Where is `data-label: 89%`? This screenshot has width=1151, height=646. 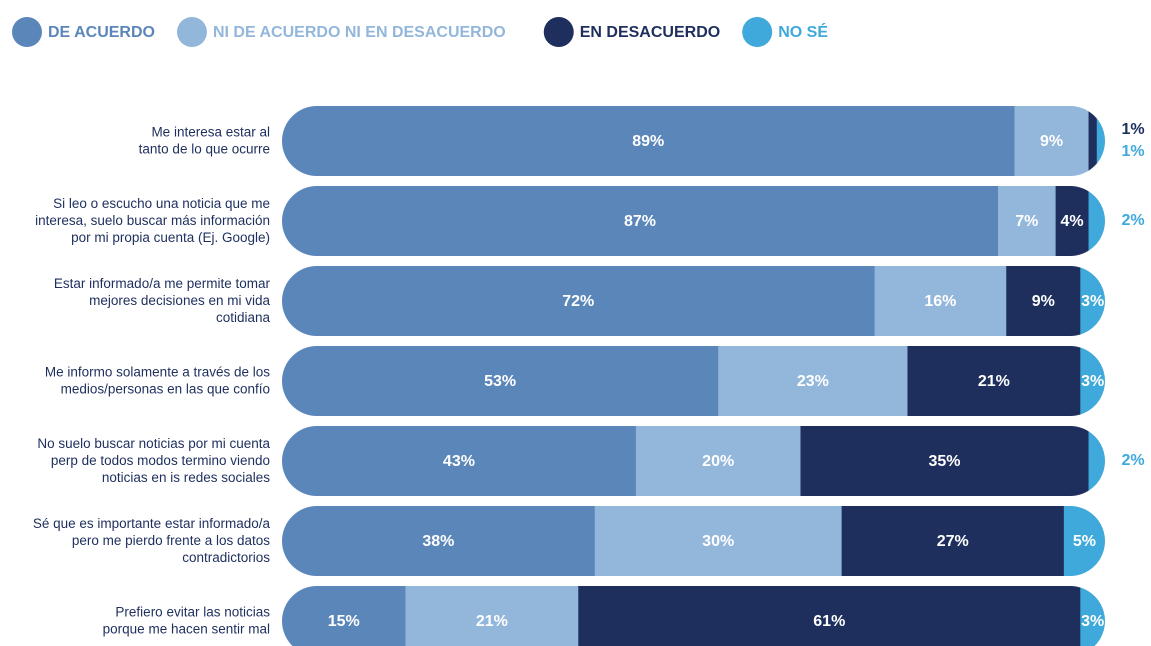
data-label: 89% is located at coordinates (648, 141).